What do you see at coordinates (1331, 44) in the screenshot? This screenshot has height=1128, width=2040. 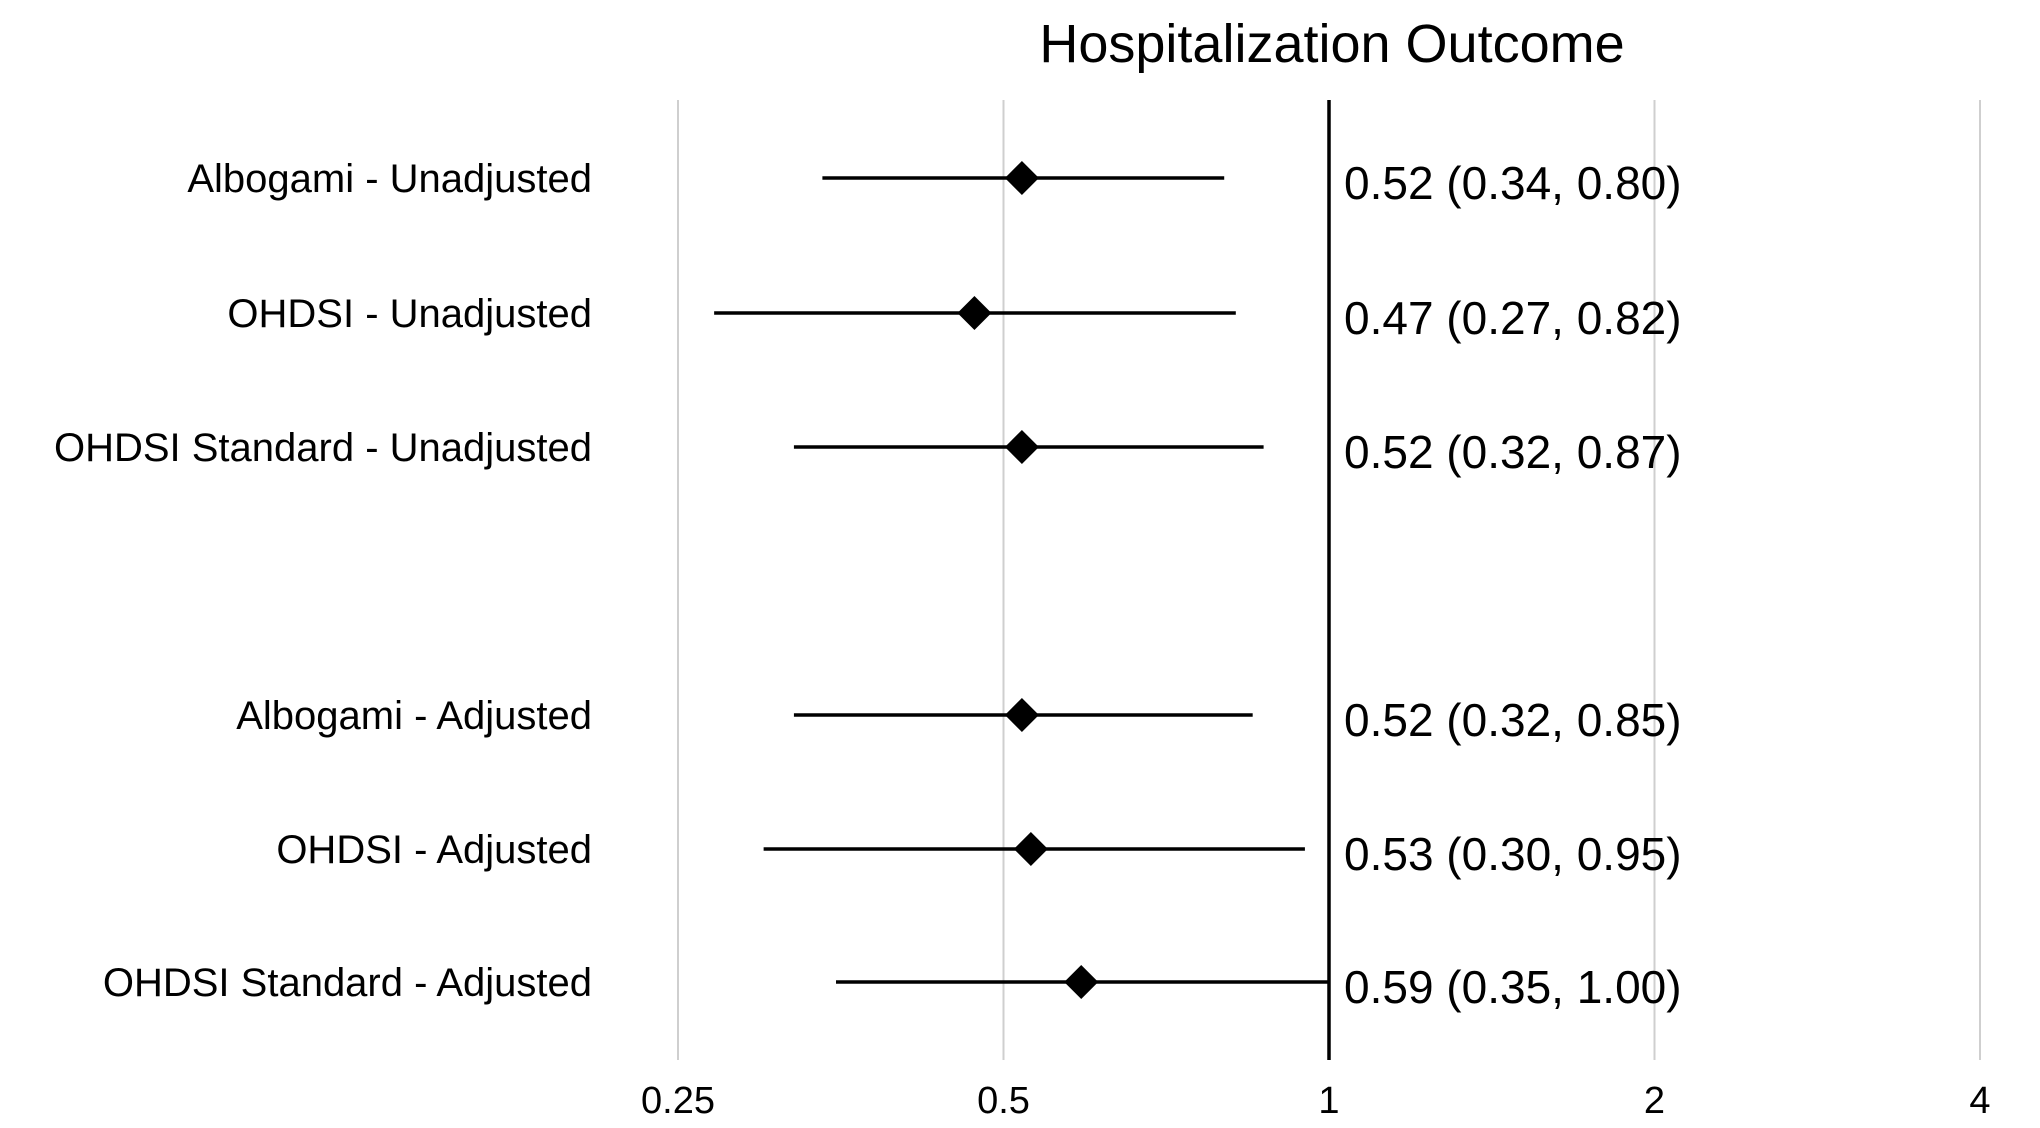 I see `chart-title: Hospitalization Outcome` at bounding box center [1331, 44].